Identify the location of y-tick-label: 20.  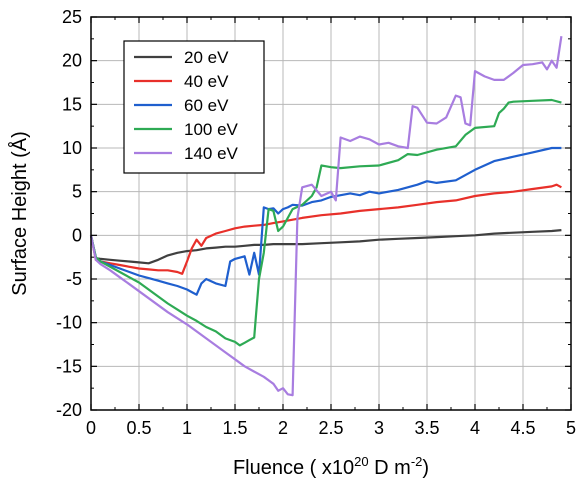
(72, 61).